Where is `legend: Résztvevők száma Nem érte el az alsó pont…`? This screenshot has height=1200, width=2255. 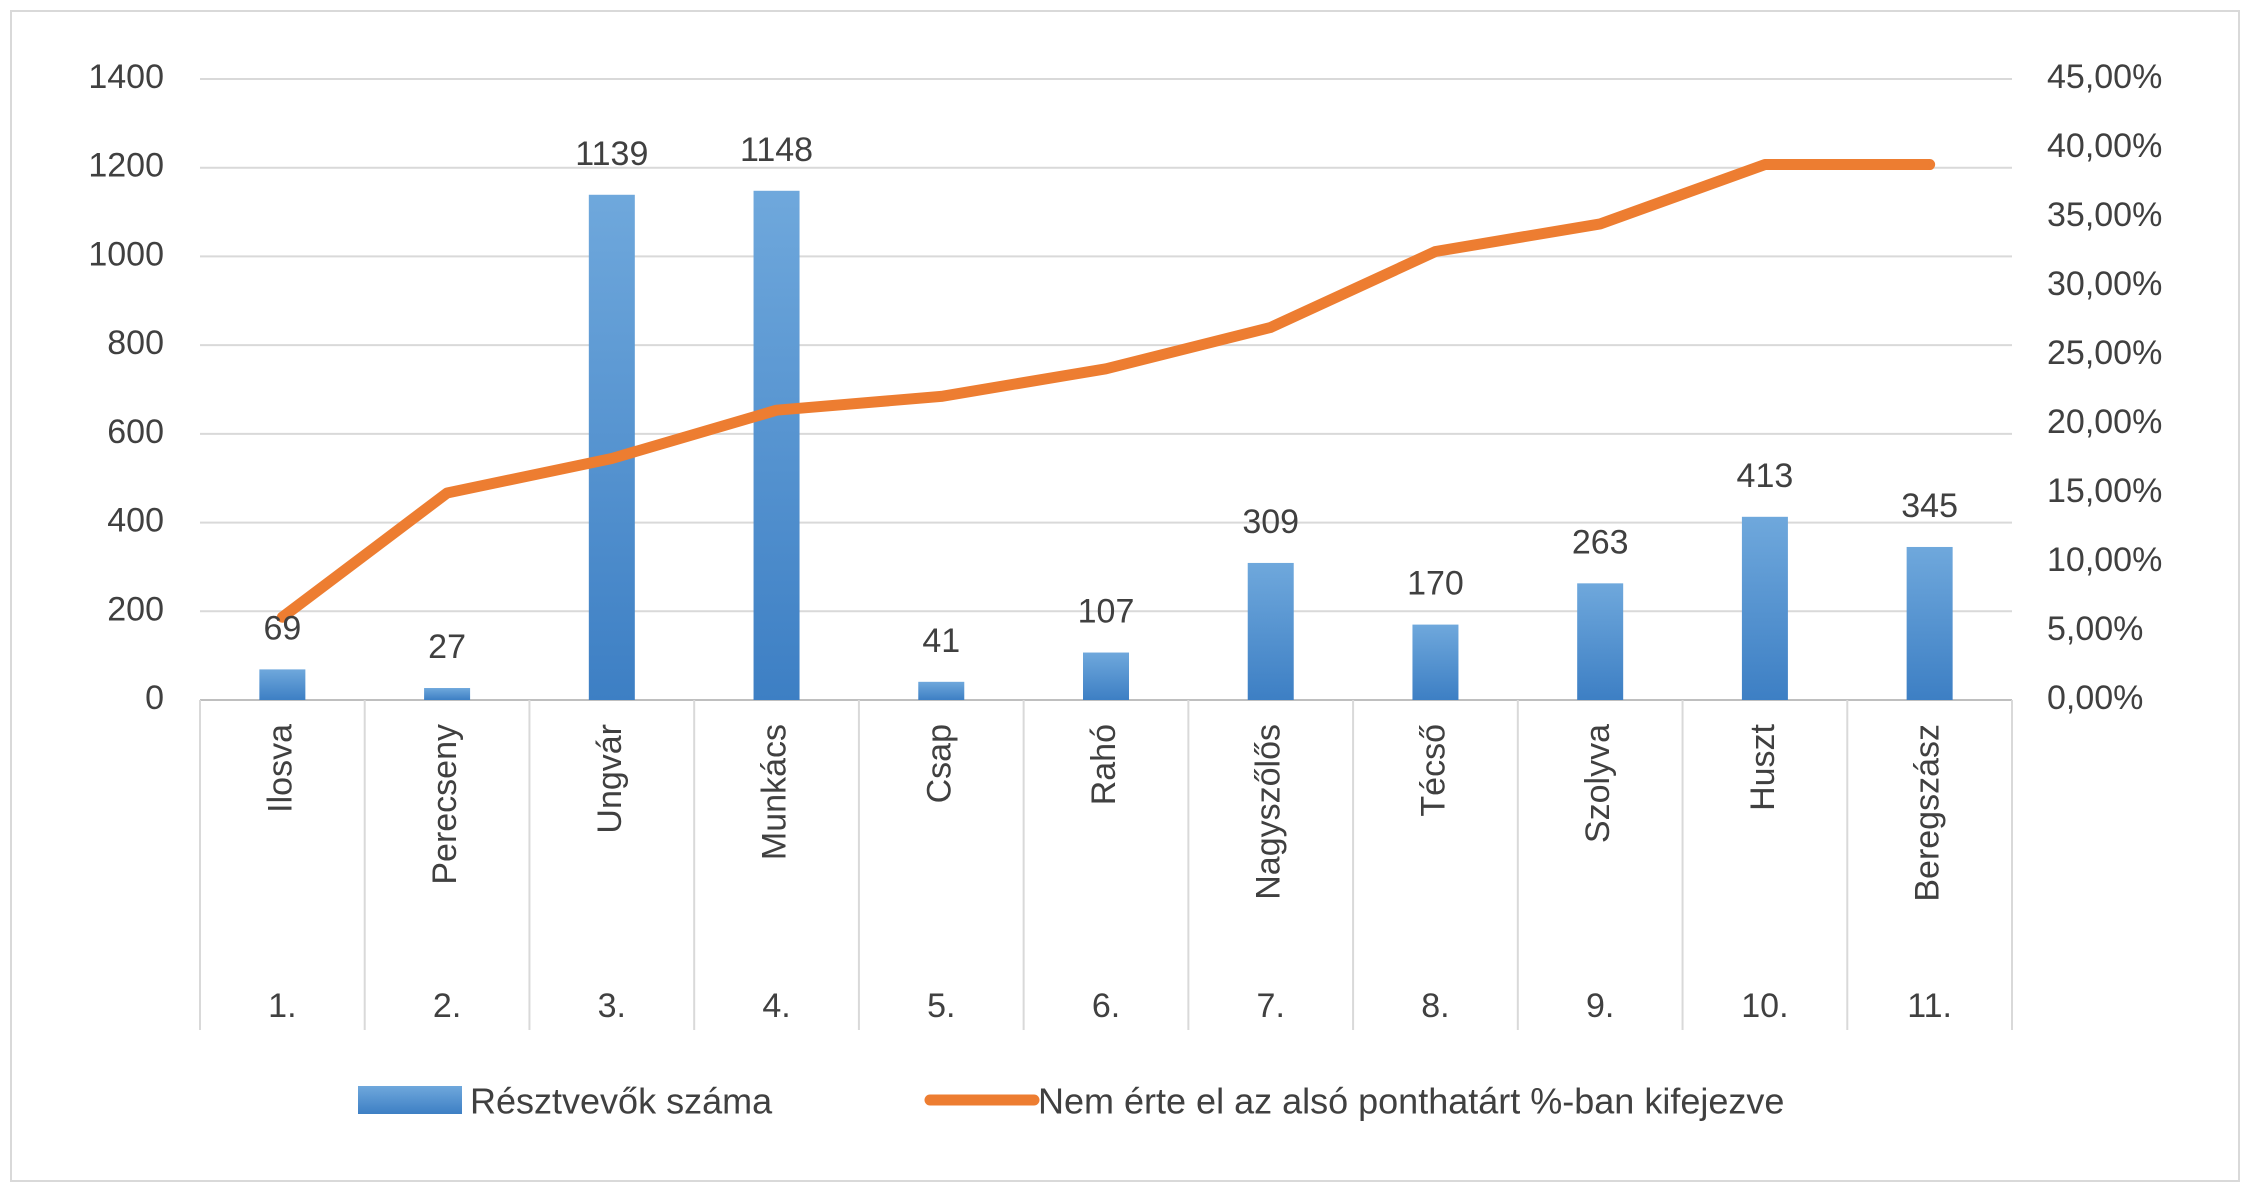
legend: Résztvevők száma Nem érte el az alsó pont… is located at coordinates (1071, 1101).